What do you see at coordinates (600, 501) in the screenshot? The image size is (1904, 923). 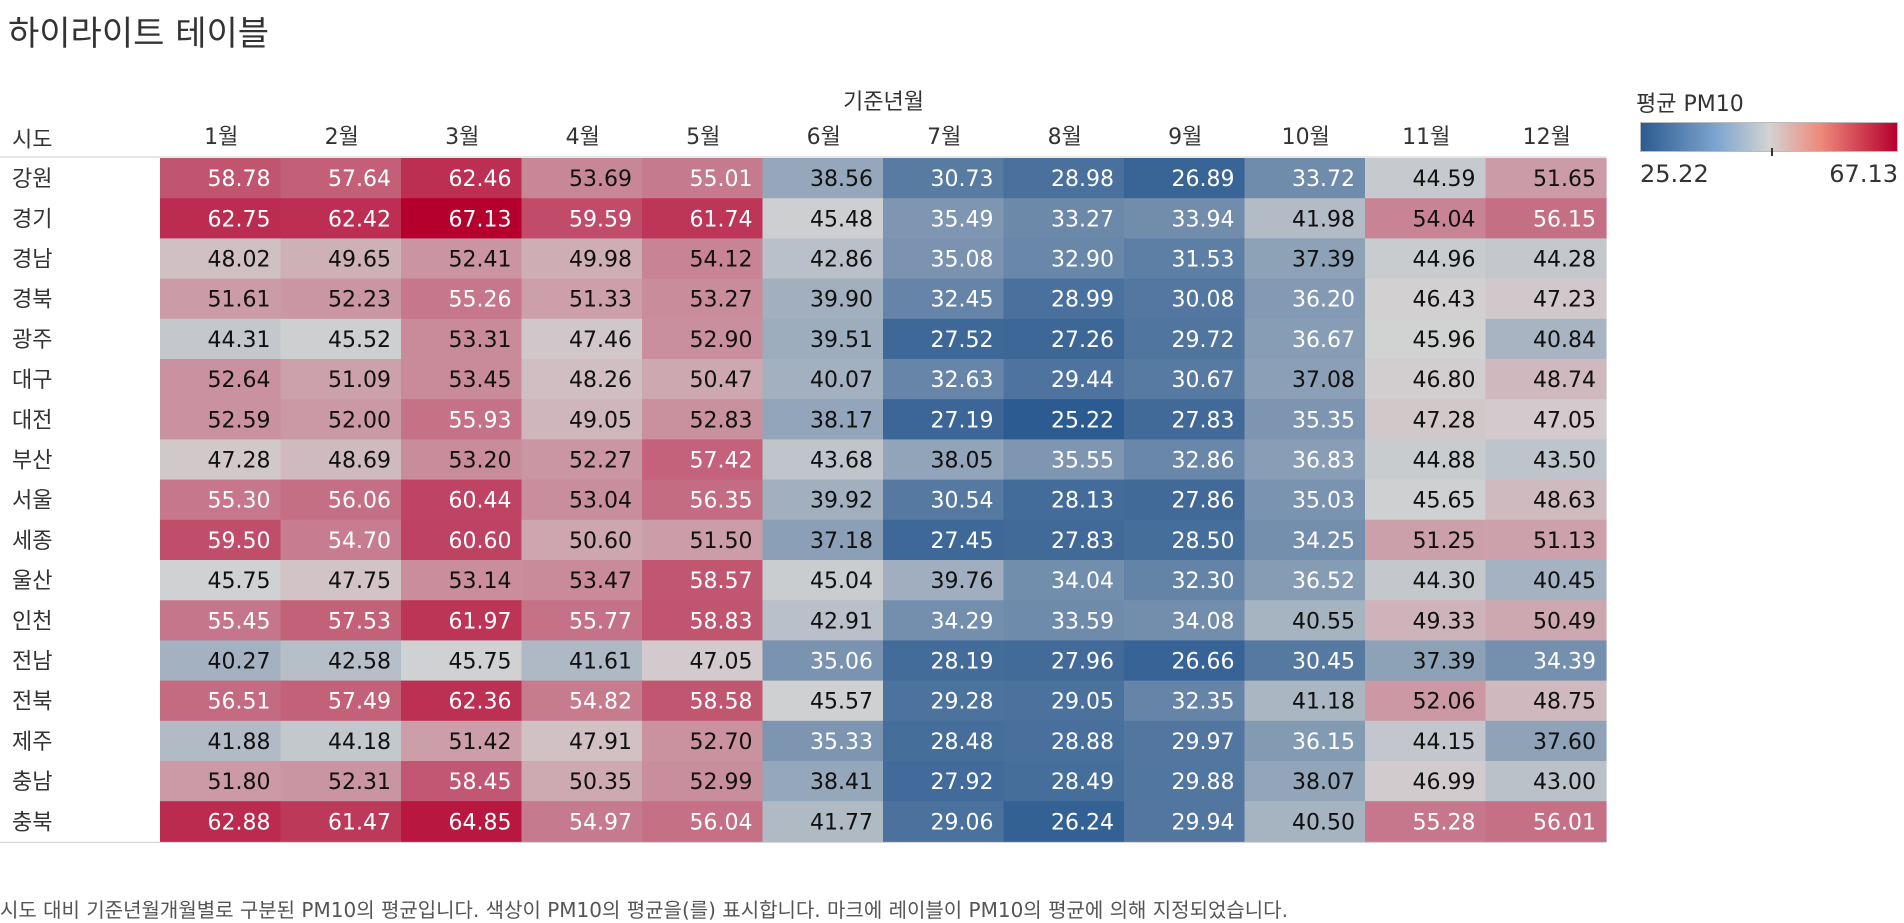 I see `cell-value-label: 53.04` at bounding box center [600, 501].